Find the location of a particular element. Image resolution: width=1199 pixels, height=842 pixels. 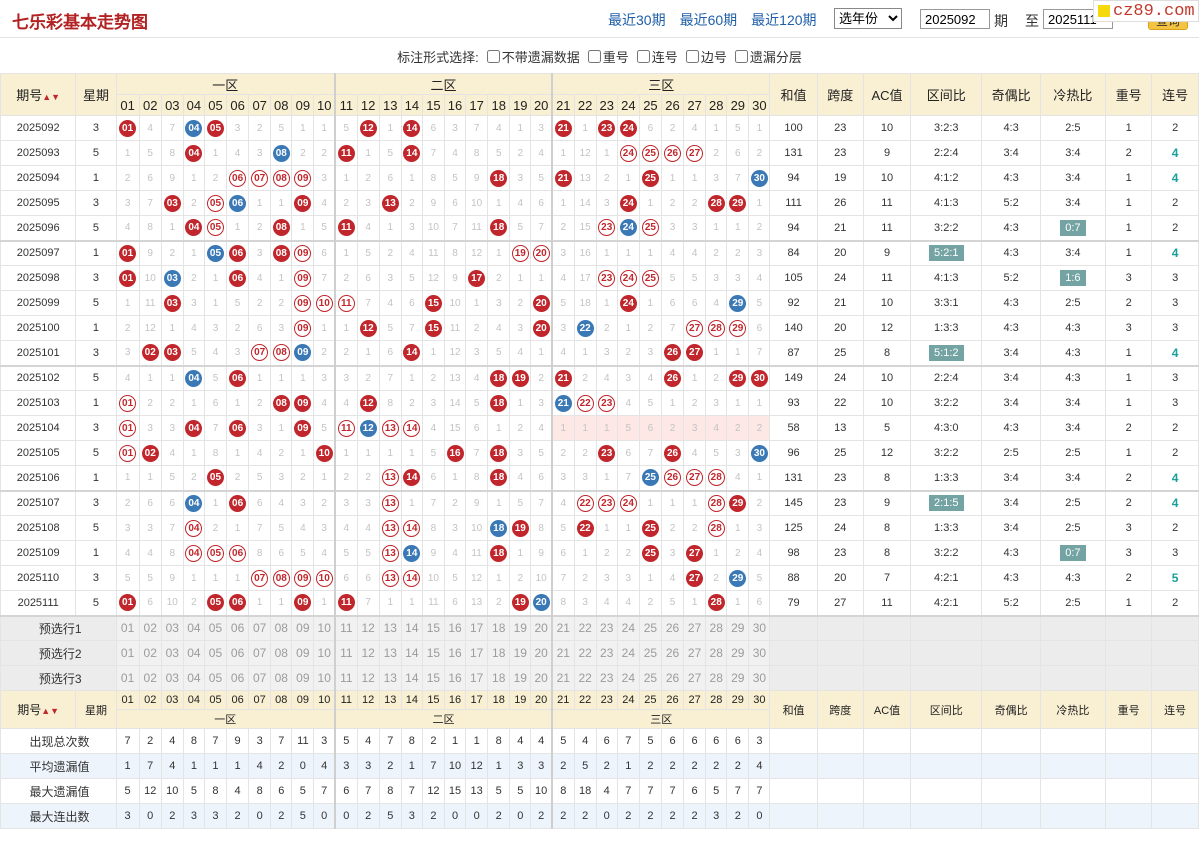

option-miss-layer: 遗漏分层 is located at coordinates (768, 56).